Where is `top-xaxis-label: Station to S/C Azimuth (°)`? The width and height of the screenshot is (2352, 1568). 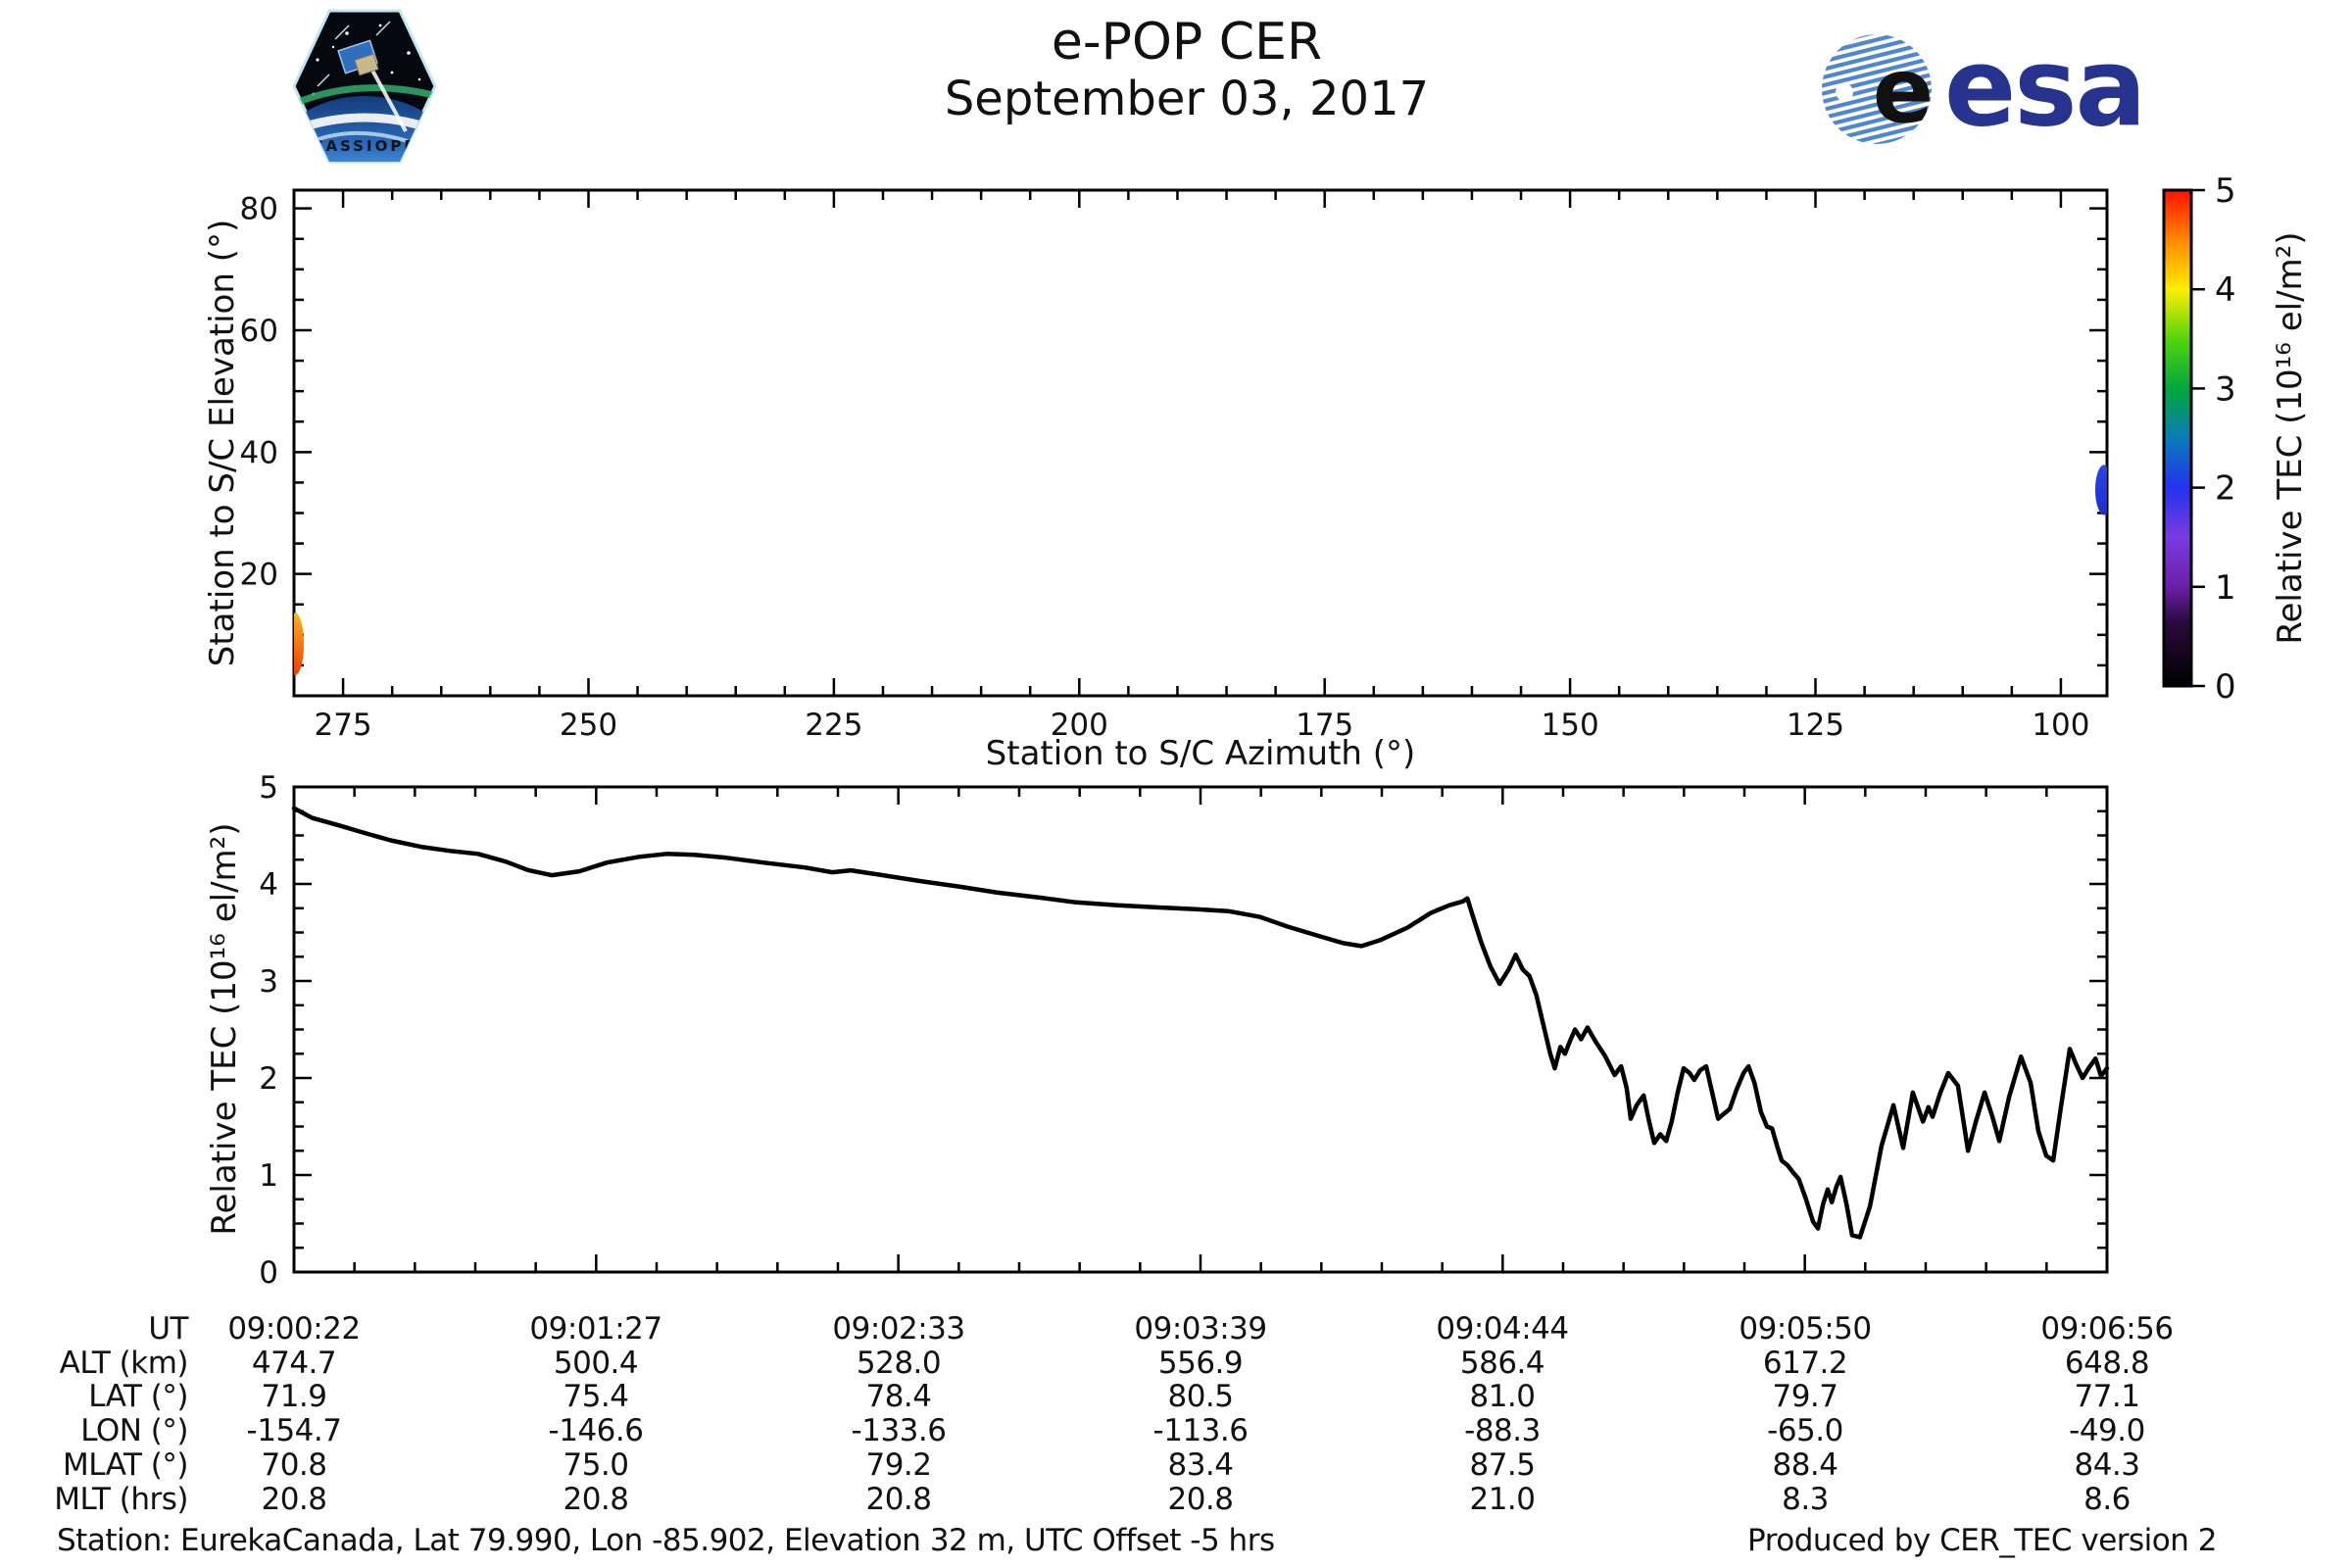
top-xaxis-label: Station to S/C Azimuth (°) is located at coordinates (1201, 753).